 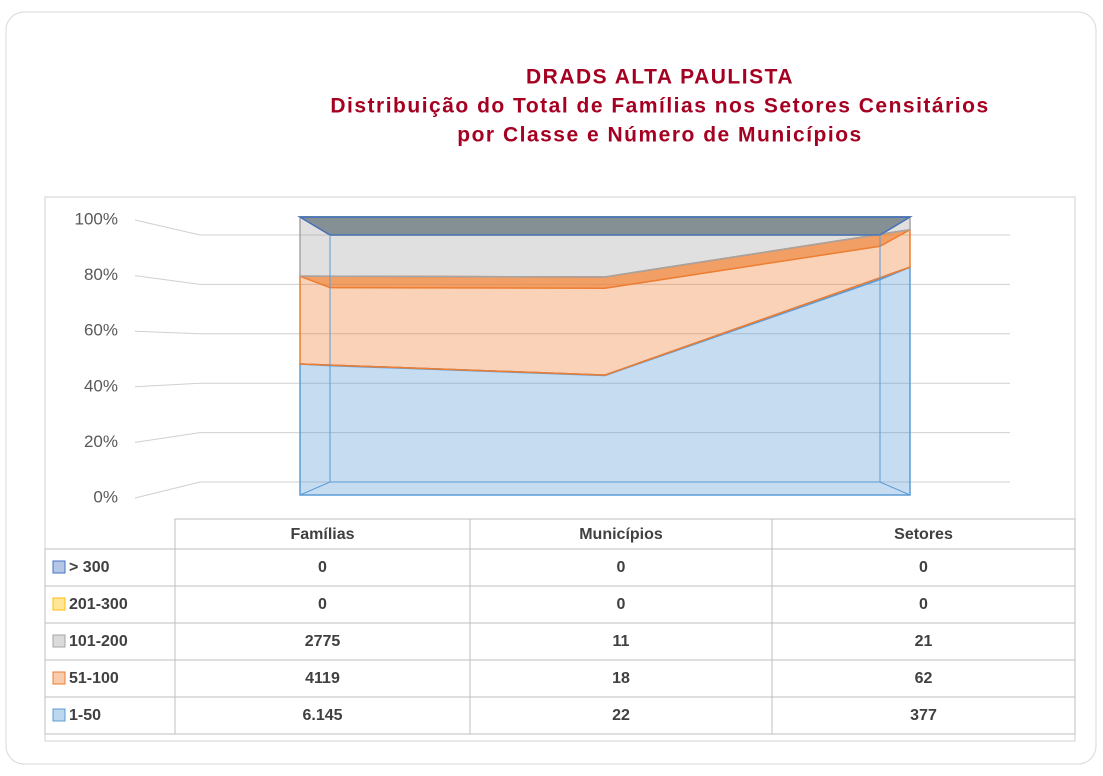 I want to click on column-header: Municípios, so click(x=621, y=534).